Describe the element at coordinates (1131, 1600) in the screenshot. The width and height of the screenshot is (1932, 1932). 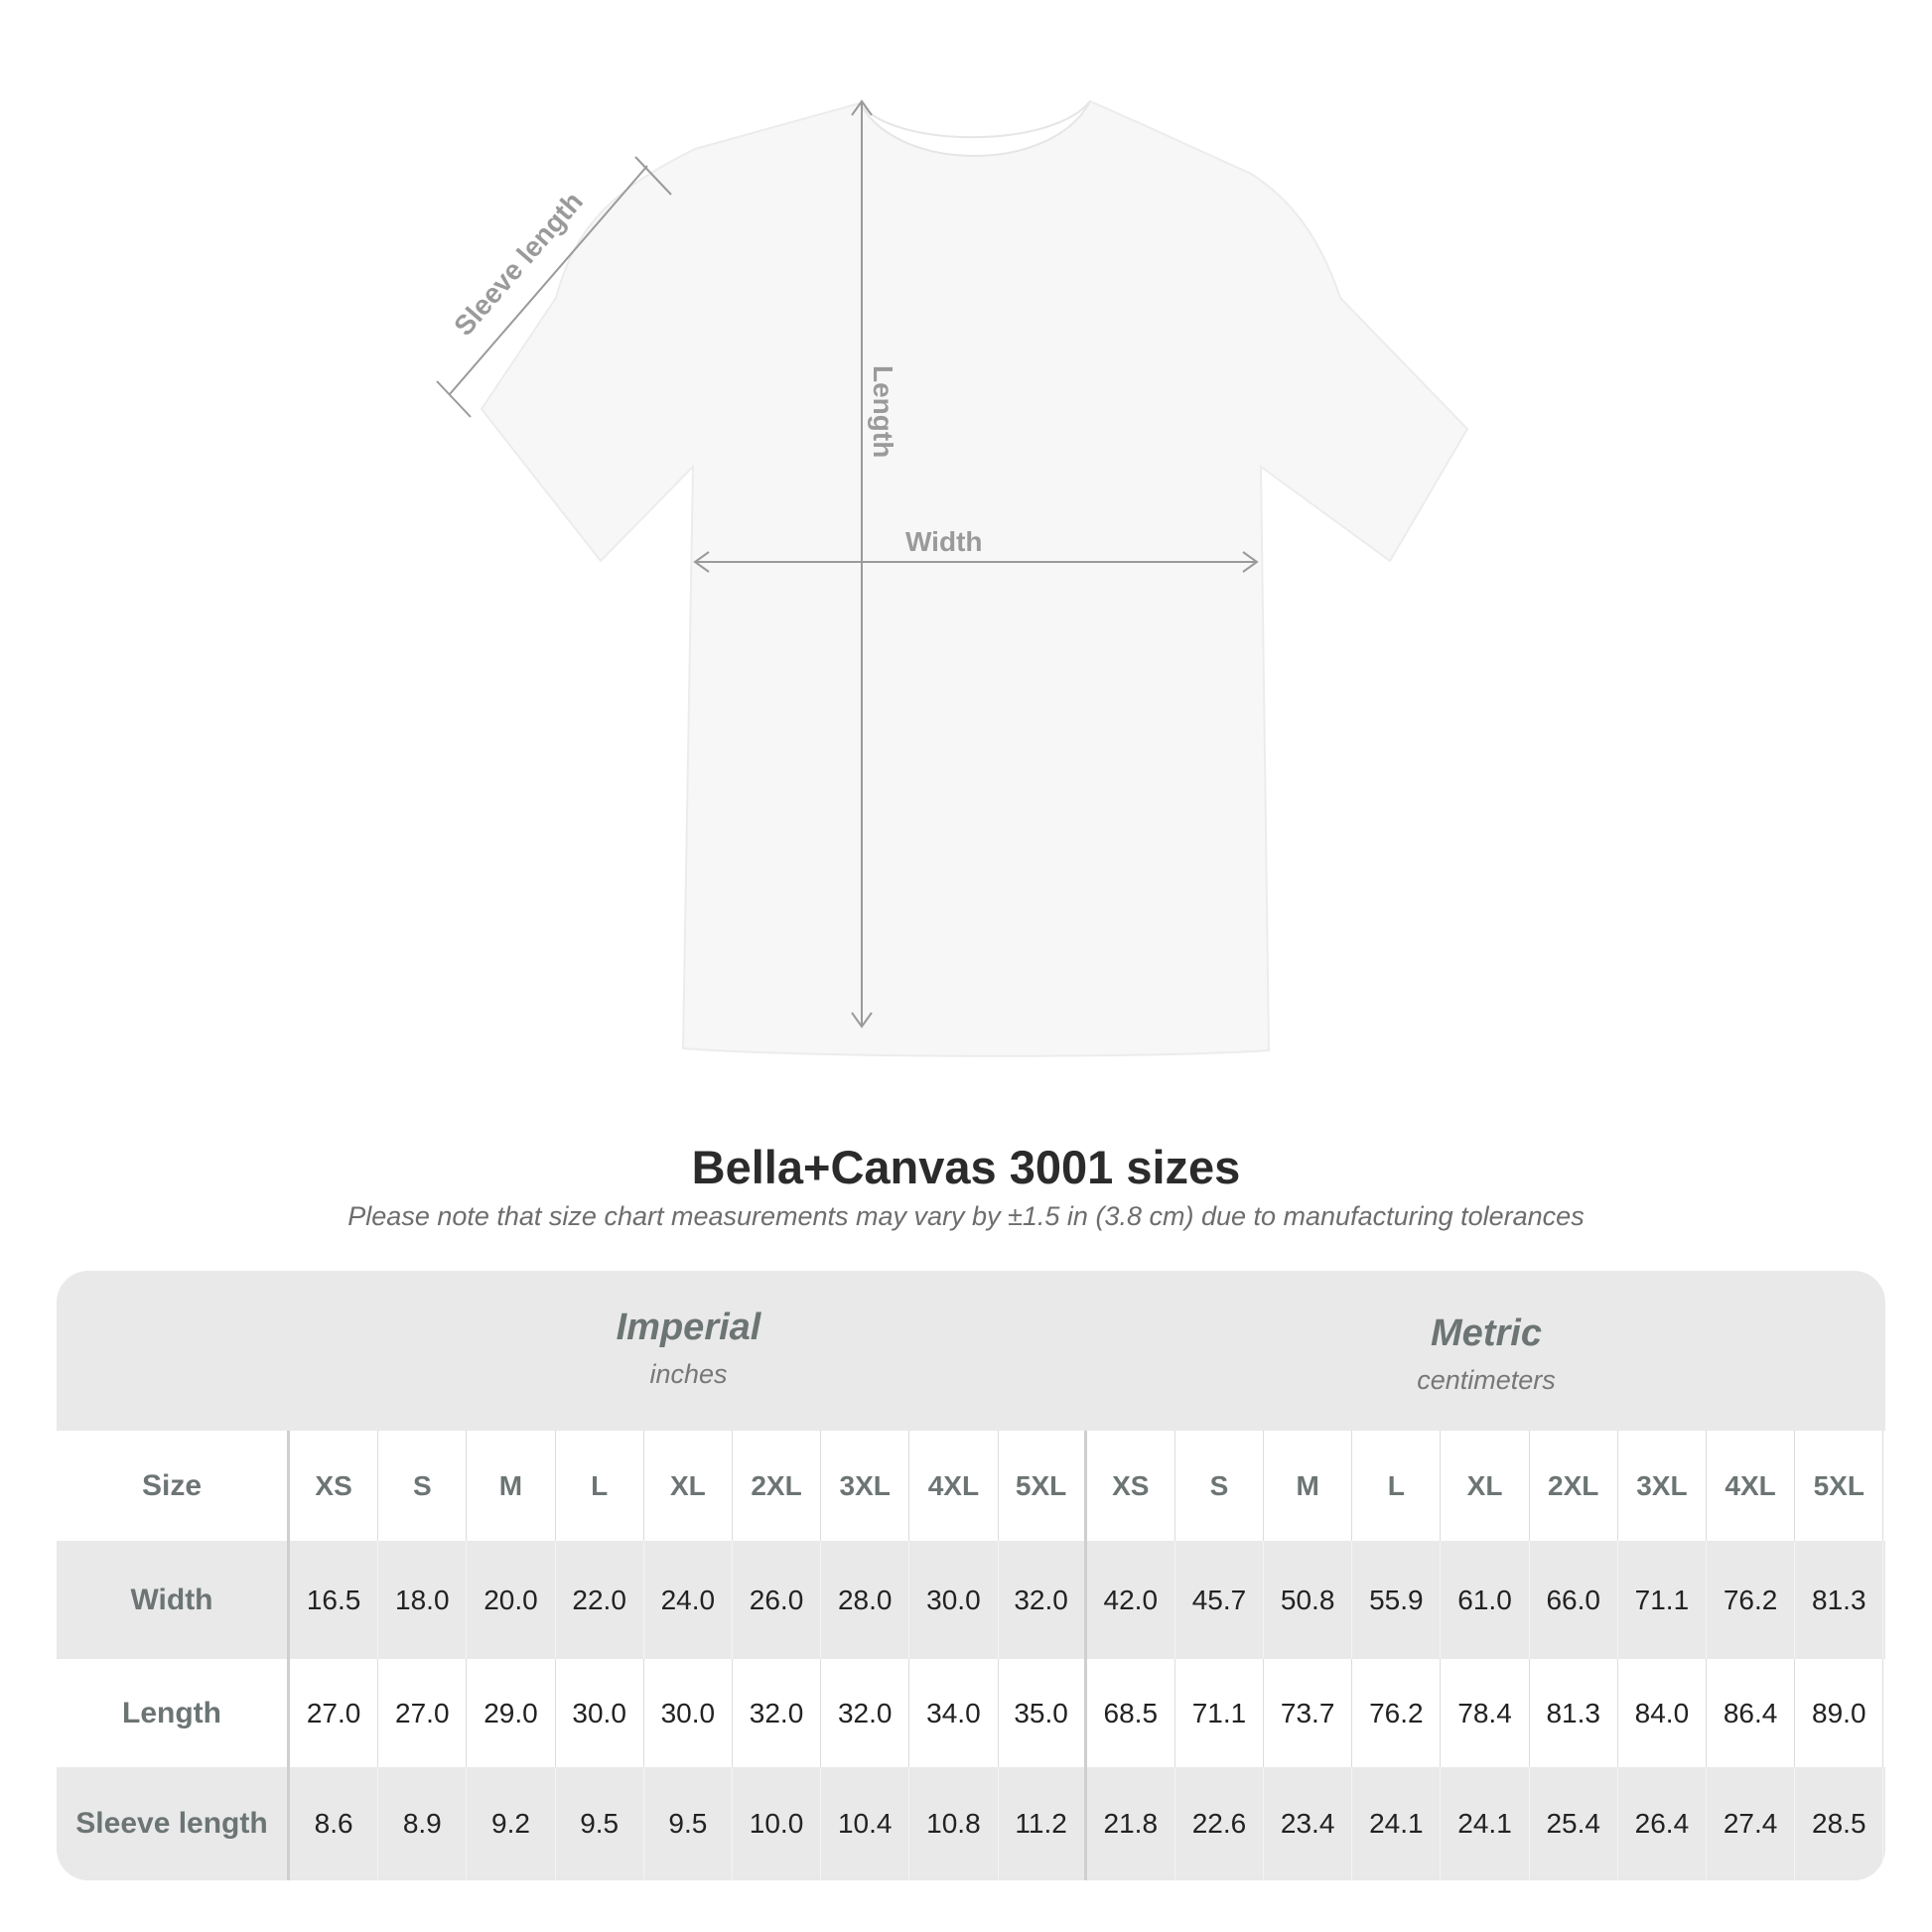
I see `metric-value-cell: 42.0` at that location.